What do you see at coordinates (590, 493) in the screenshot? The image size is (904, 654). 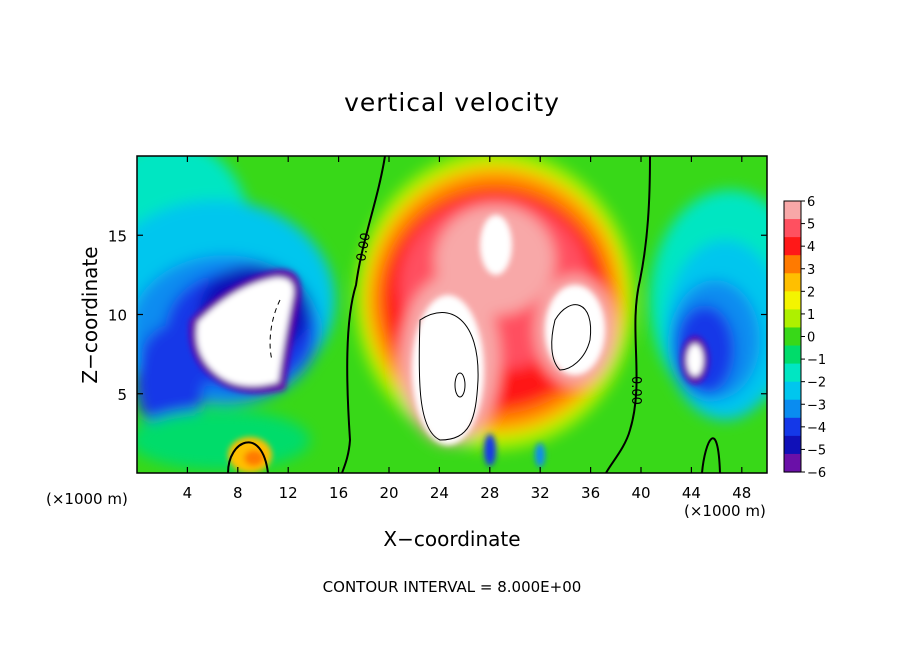 I see `x-tick-label: 36` at bounding box center [590, 493].